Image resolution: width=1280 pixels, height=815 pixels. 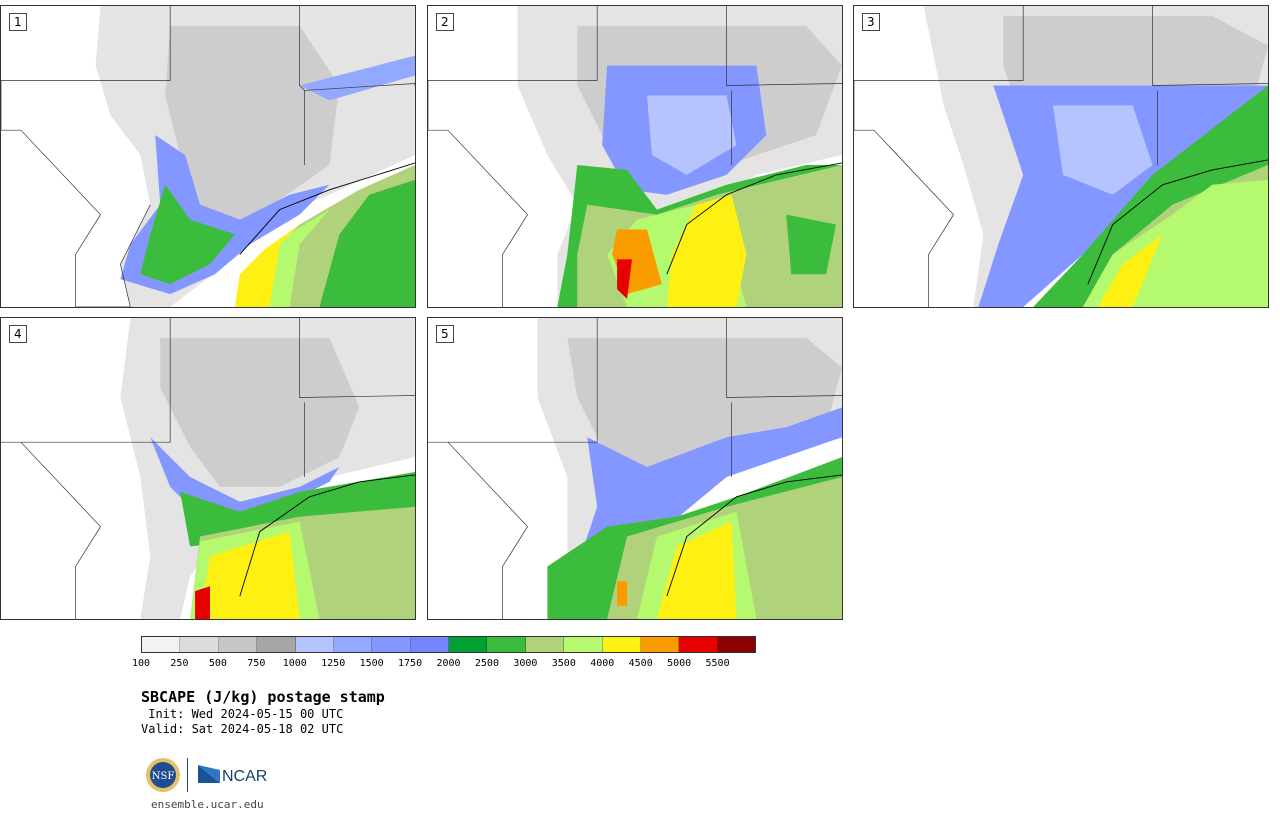 I want to click on colorbar-tick-label: 250, so click(x=179, y=663).